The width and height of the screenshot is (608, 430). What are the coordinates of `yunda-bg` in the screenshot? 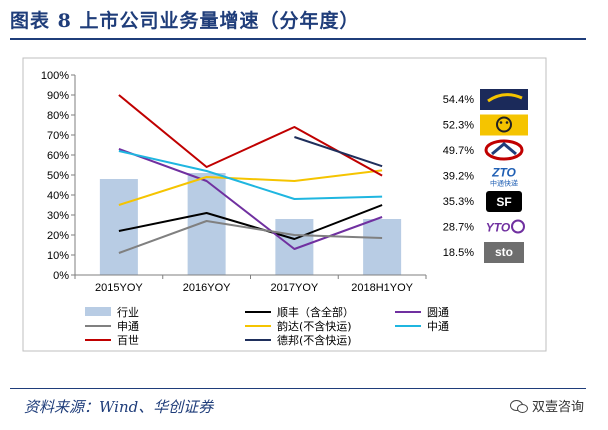 It's located at (504, 125).